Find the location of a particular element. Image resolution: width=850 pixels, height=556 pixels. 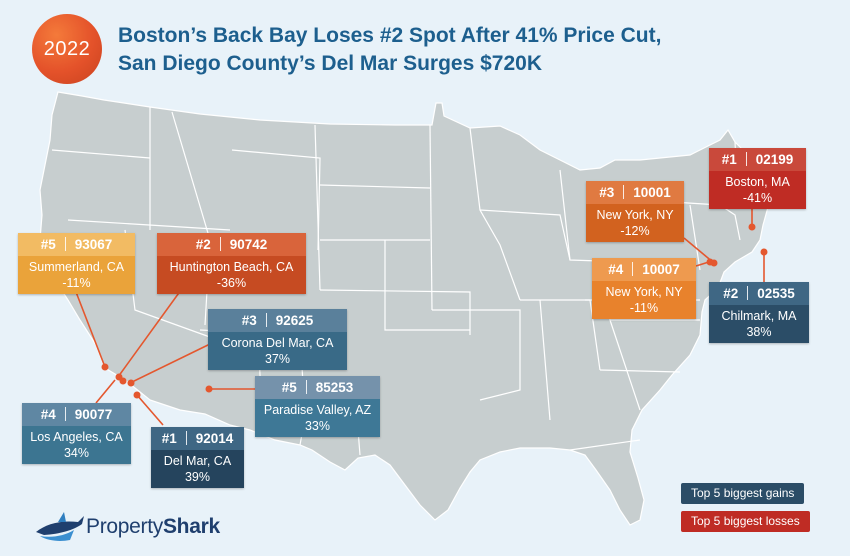

card-change: 34% is located at coordinates (76, 453).